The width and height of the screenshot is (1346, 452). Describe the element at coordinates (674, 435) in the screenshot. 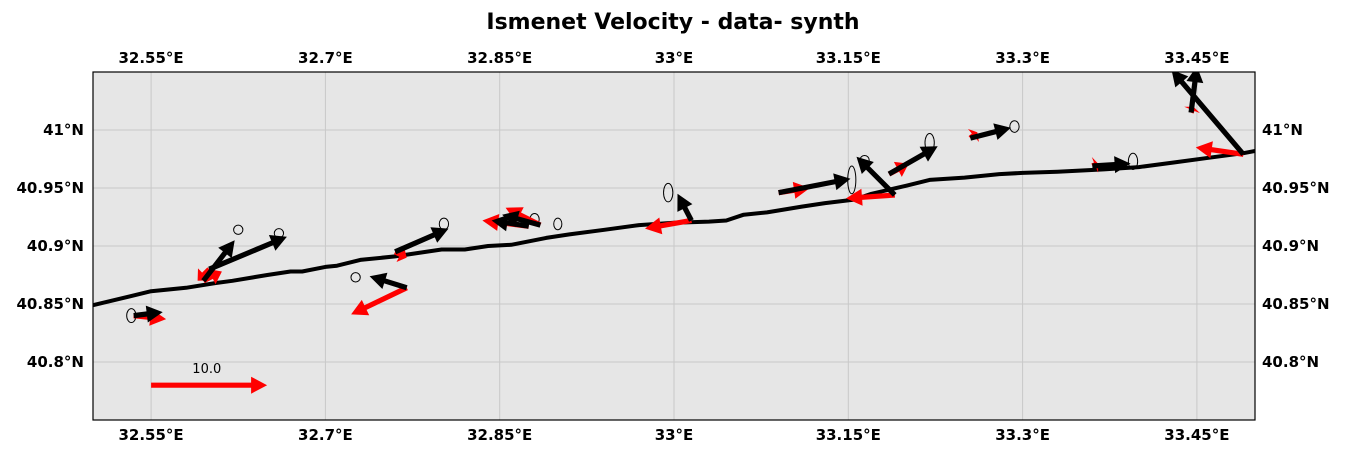

I see `lon-tick-label-bottom: 33°E` at that location.